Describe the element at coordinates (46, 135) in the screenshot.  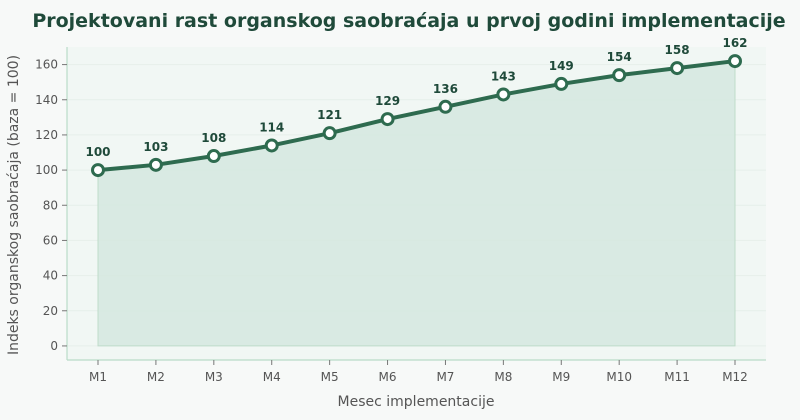
I see `y-tick-label: 120` at that location.